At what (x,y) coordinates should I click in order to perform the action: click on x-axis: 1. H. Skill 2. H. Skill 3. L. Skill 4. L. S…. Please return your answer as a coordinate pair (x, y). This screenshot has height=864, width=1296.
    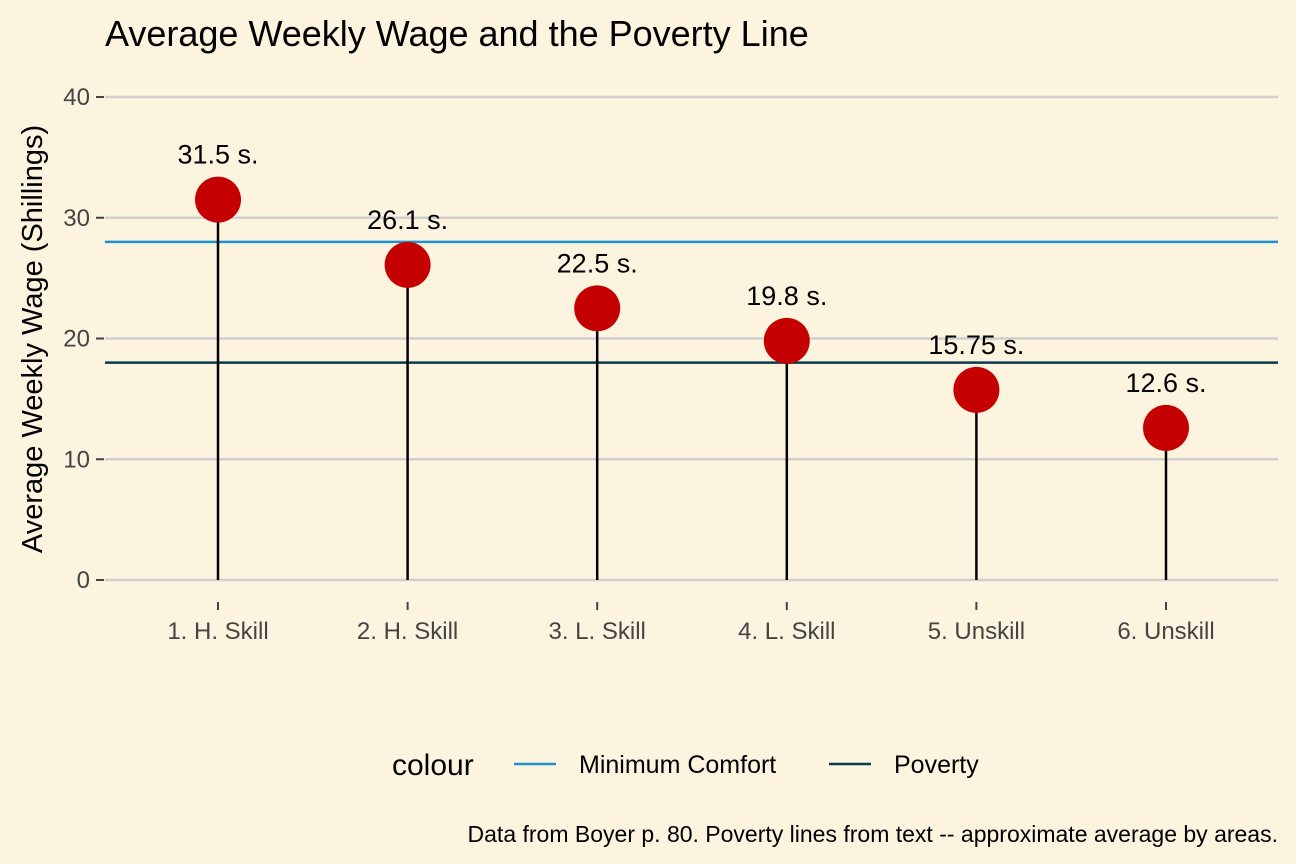
    Looking at the image, I should click on (691, 623).